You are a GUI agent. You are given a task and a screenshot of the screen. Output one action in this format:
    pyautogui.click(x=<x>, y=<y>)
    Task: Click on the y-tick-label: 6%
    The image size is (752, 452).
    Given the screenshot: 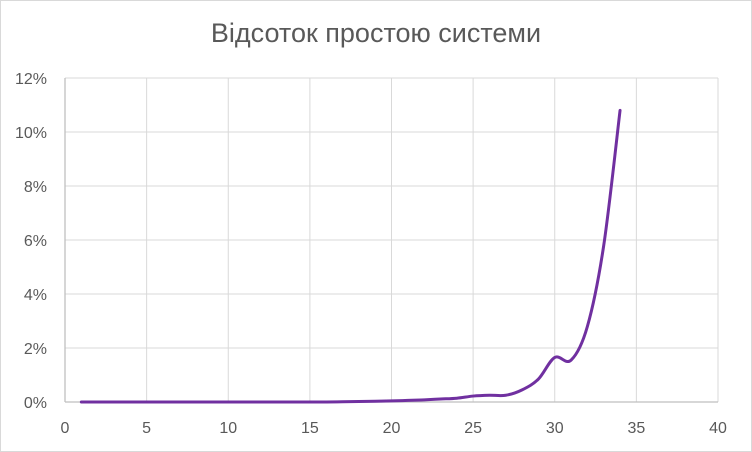 What is the action you would take?
    pyautogui.click(x=35, y=241)
    